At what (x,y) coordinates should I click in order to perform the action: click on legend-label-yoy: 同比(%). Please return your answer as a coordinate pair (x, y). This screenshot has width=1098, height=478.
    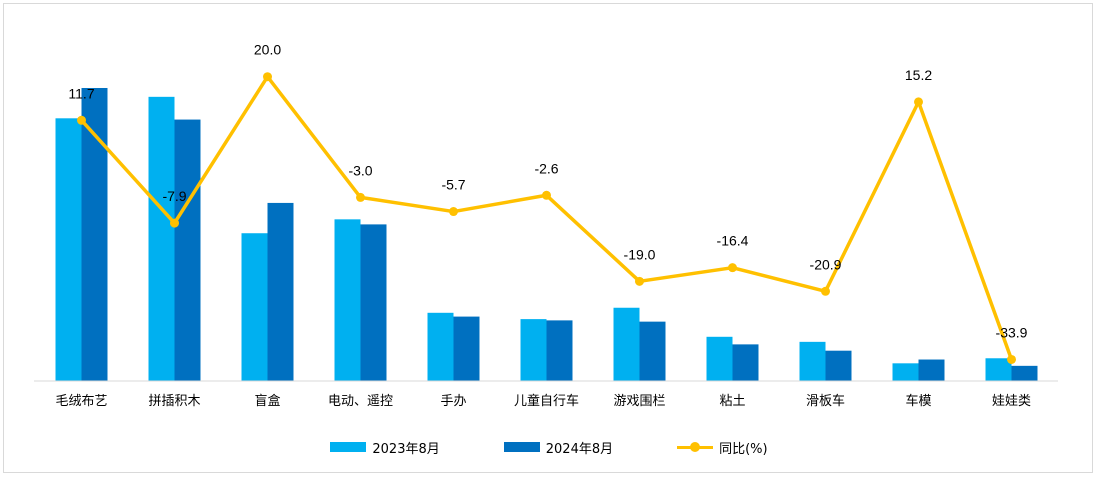
    Looking at the image, I should click on (743, 449).